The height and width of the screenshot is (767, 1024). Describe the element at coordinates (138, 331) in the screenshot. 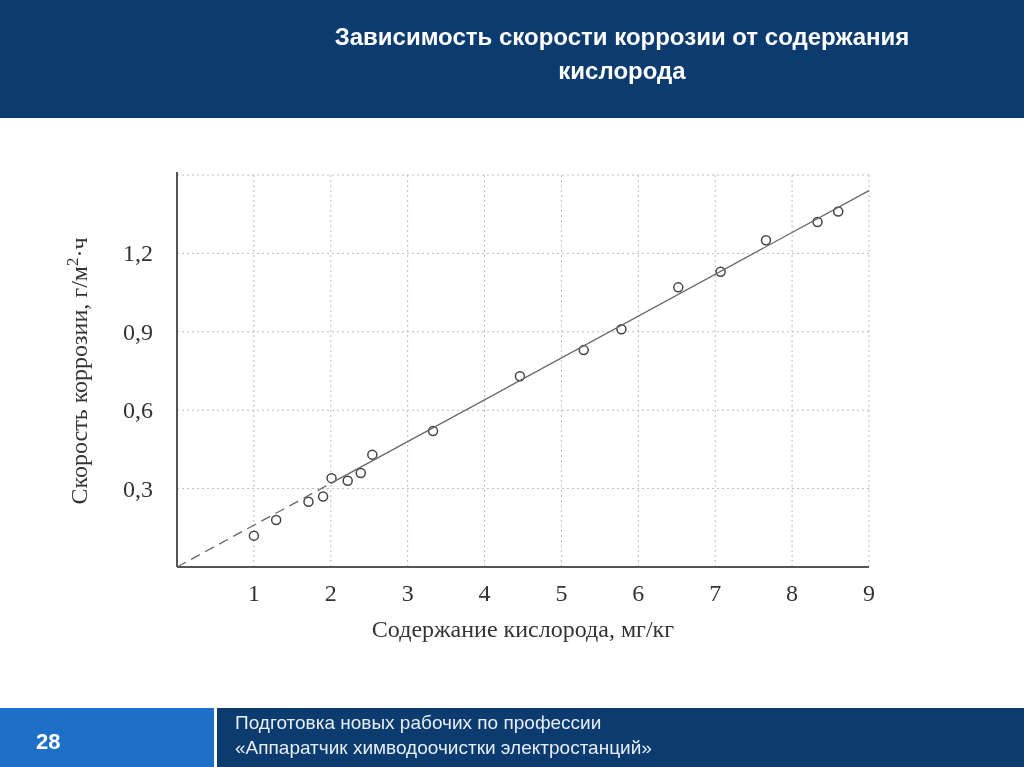

I see `y-tick-label: 0,9` at that location.